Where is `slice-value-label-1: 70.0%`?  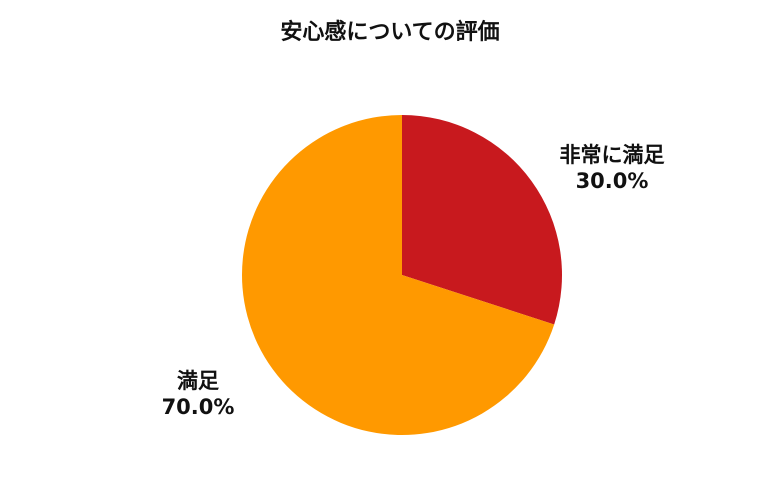
slice-value-label-1: 70.0% is located at coordinates (198, 407).